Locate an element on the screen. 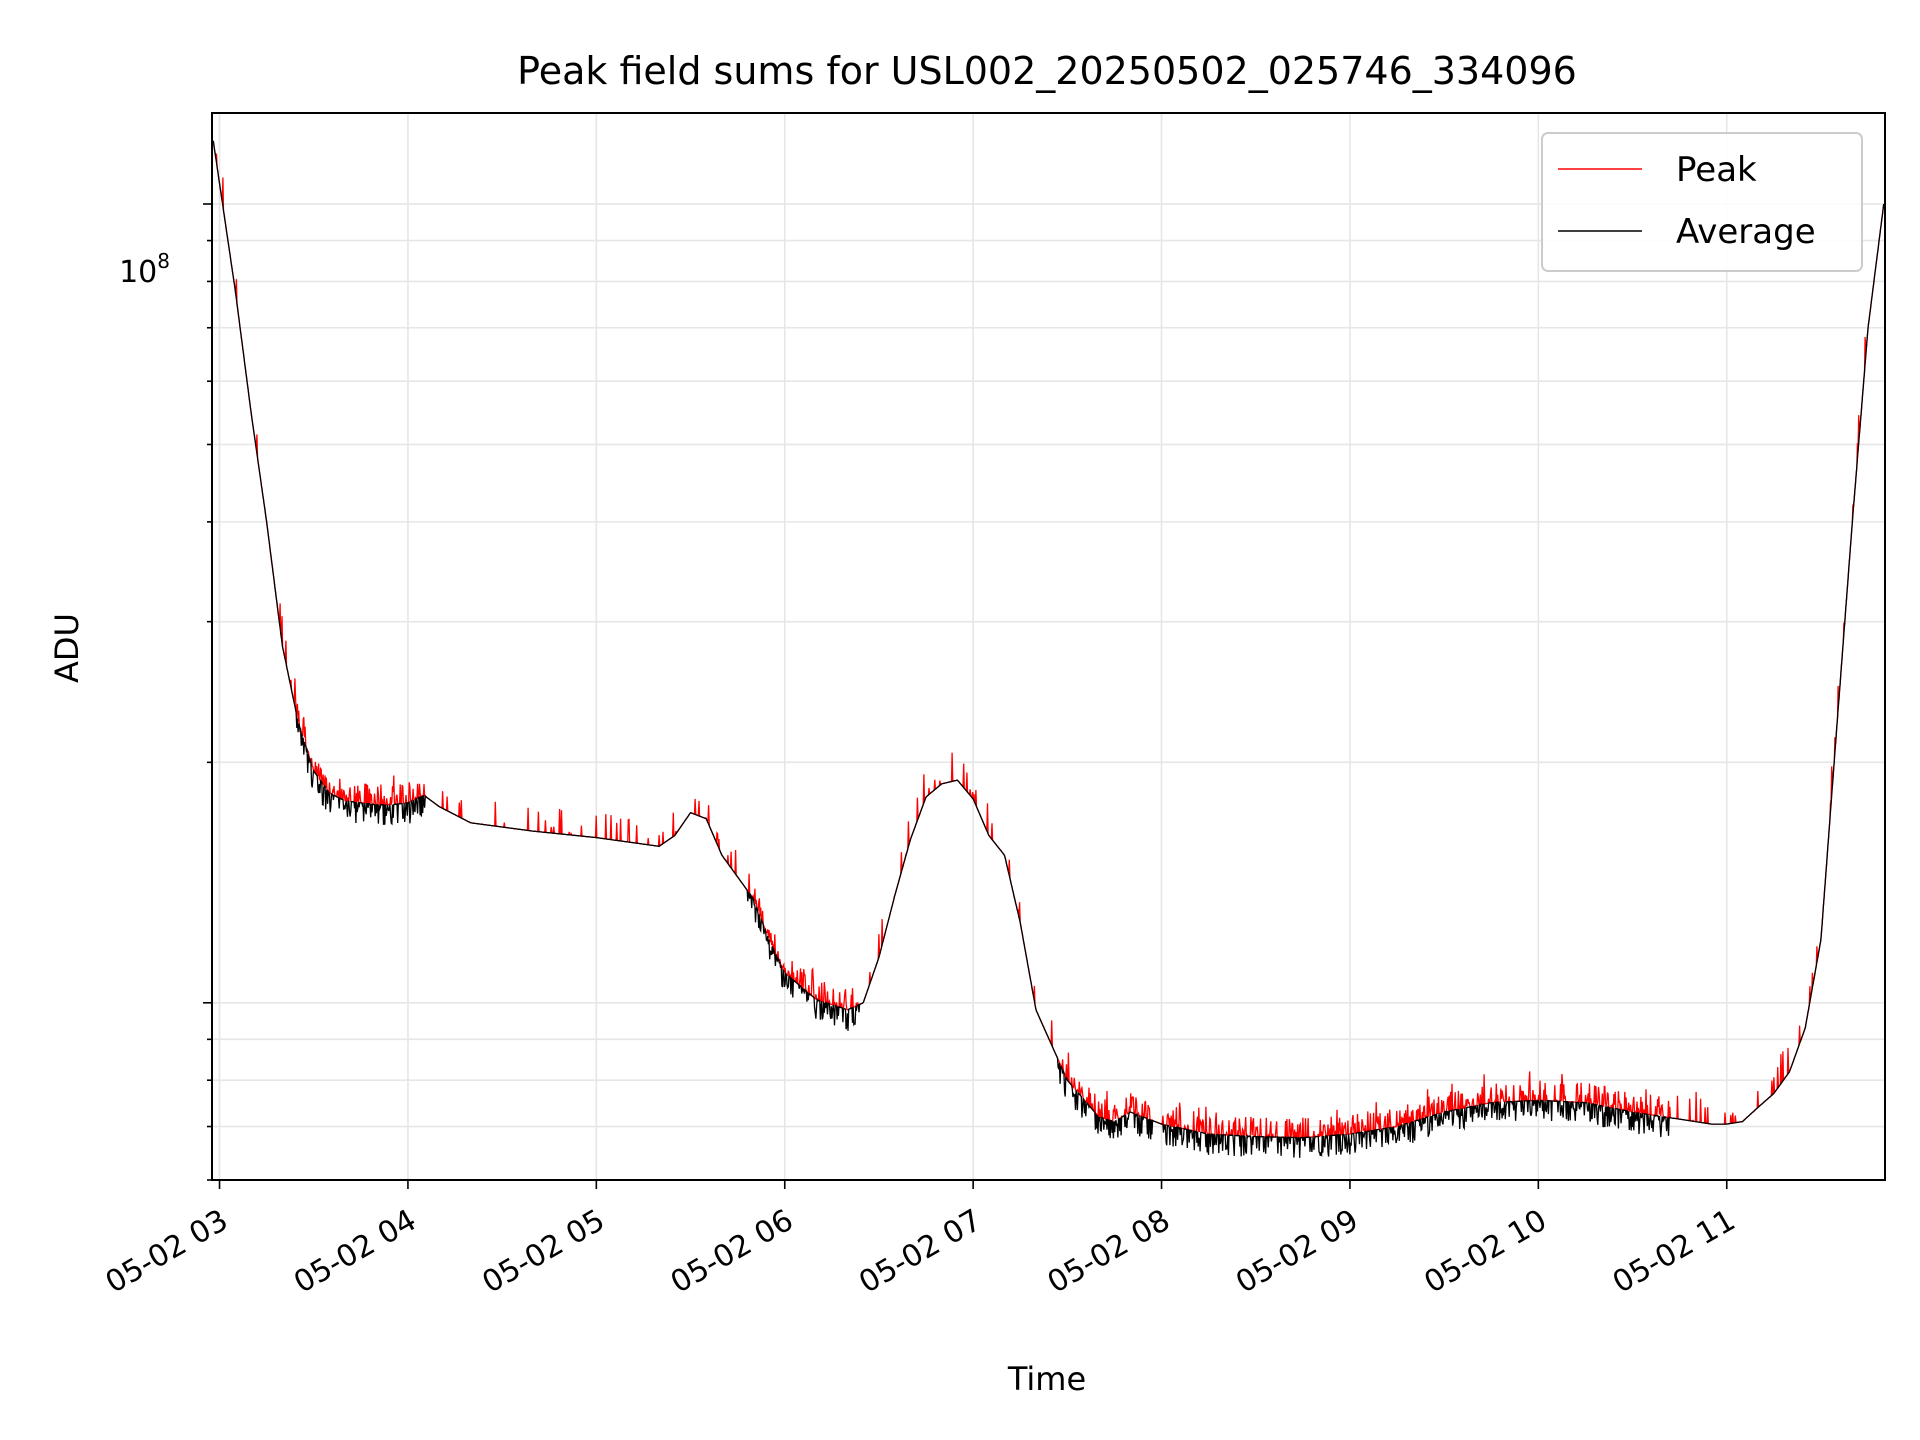  y-axis-label: ADU is located at coordinates (67, 648).